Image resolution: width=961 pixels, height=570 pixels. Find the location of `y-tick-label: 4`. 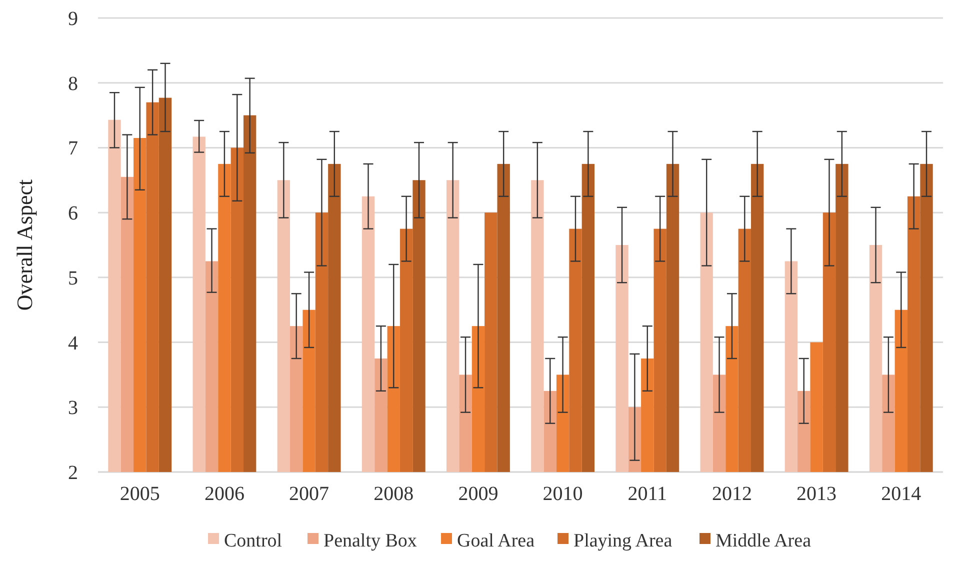

y-tick-label: 4 is located at coordinates (73, 343).